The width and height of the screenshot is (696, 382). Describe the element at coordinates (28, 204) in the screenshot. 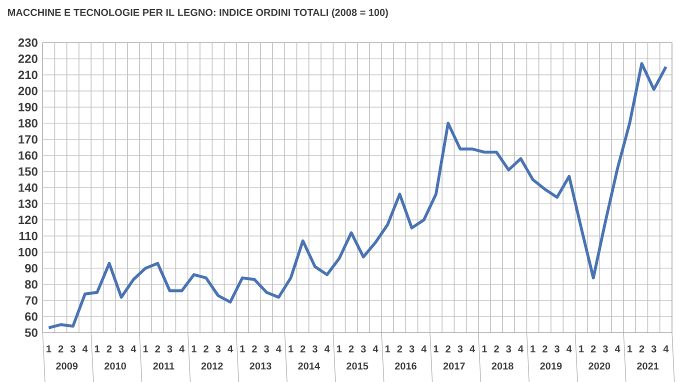

I see `y-tick-label: 130` at that location.